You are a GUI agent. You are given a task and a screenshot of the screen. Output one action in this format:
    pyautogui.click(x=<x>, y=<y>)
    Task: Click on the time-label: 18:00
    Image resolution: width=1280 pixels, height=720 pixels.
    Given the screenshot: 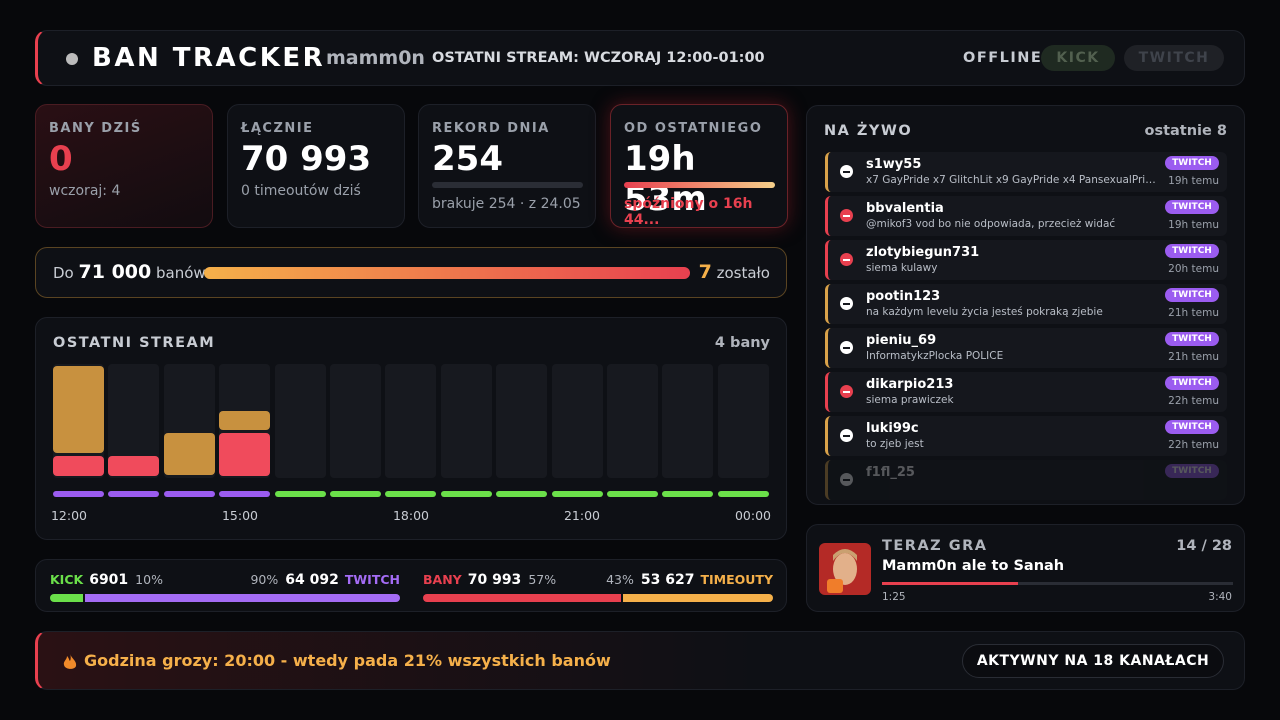 What is the action you would take?
    pyautogui.click(x=411, y=515)
    